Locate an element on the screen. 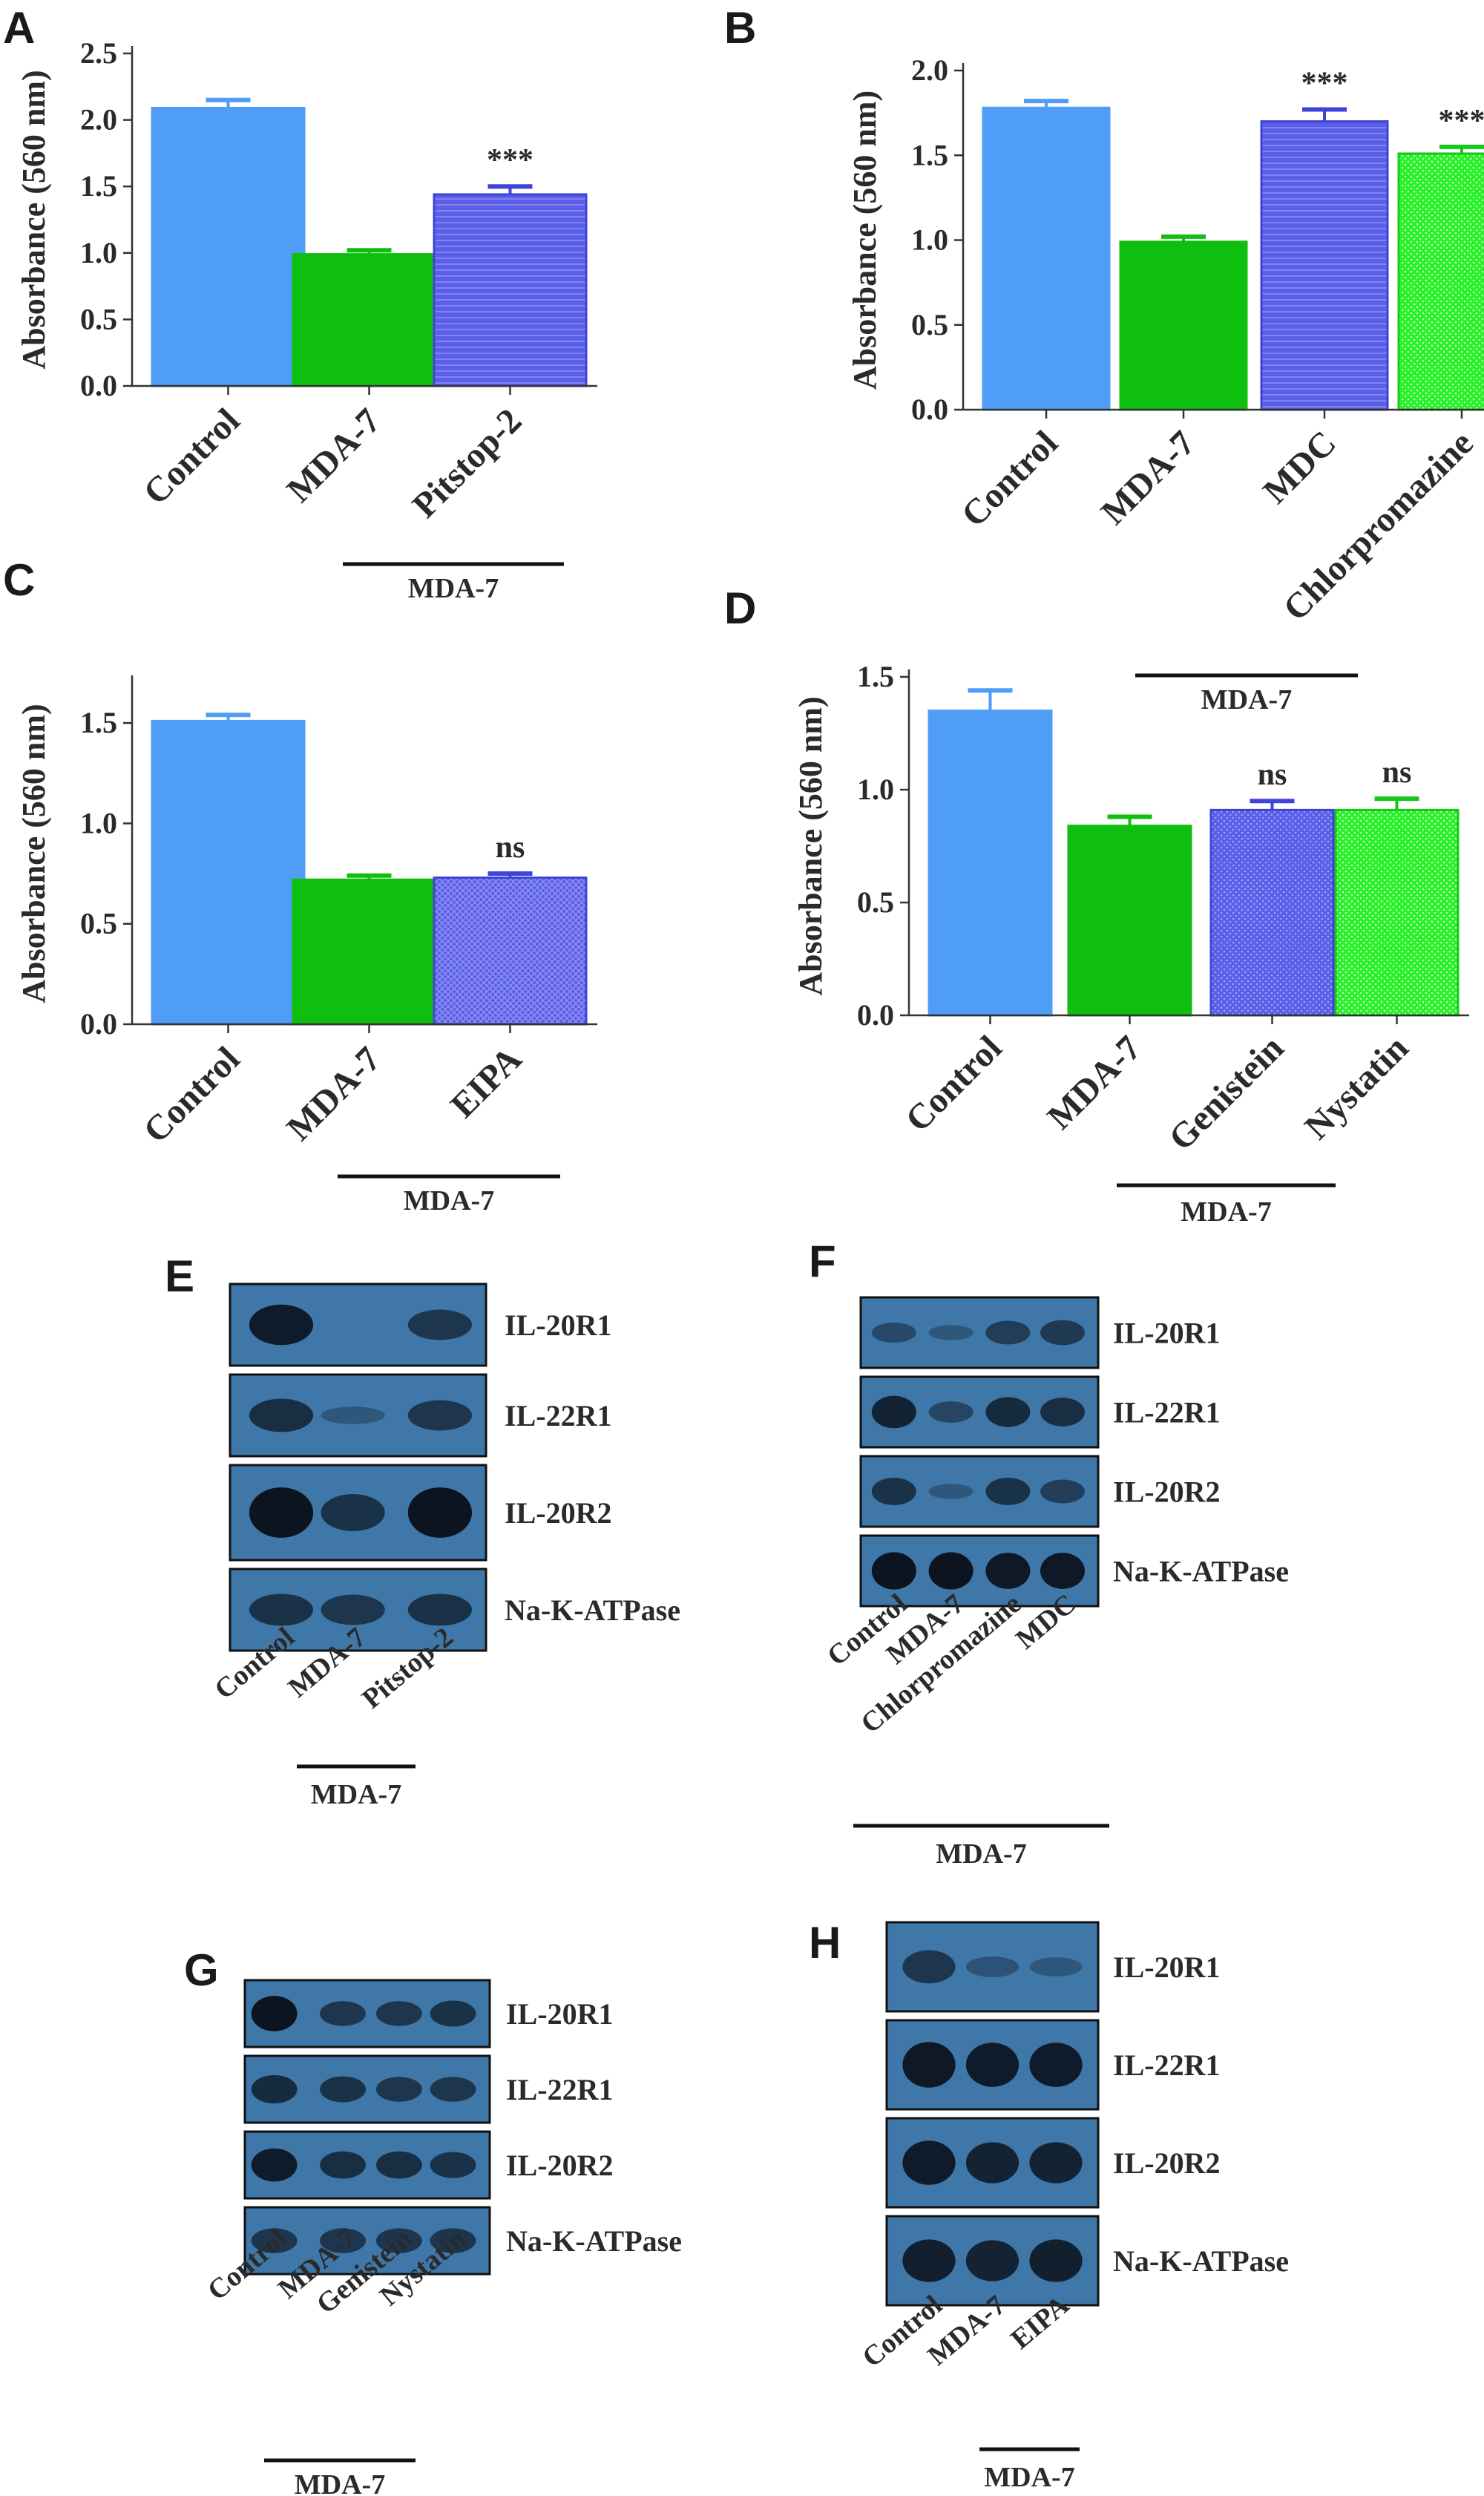 The width and height of the screenshot is (1484, 2496). panel-letter-a: A is located at coordinates (19, 28).